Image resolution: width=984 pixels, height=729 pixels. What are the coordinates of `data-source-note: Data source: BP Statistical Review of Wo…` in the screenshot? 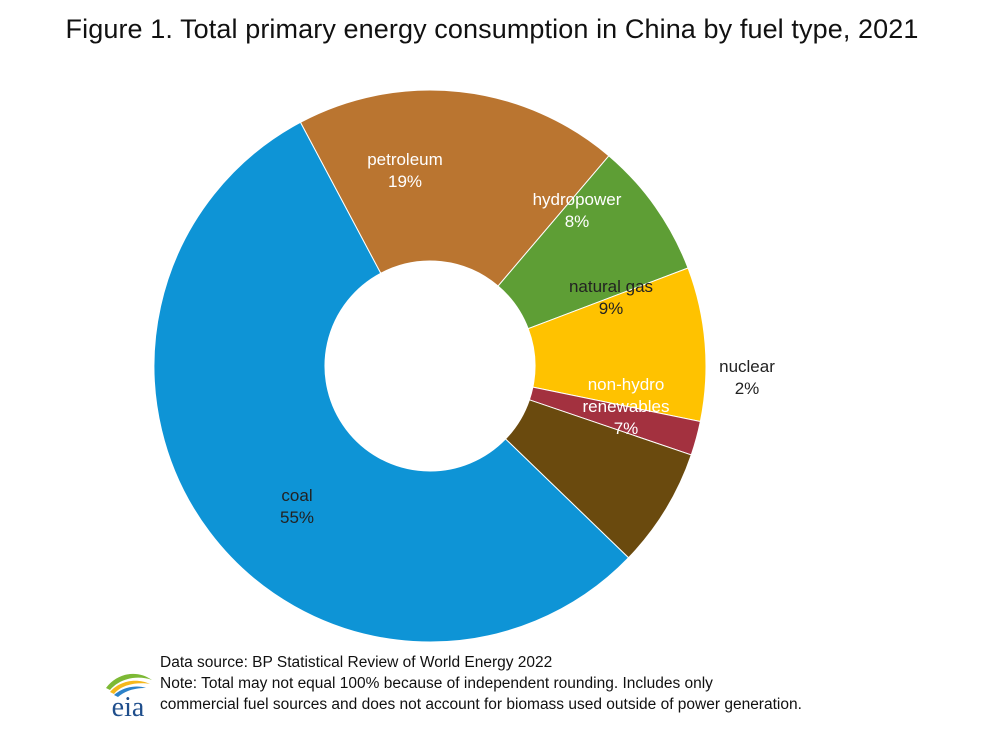 It's located at (356, 662).